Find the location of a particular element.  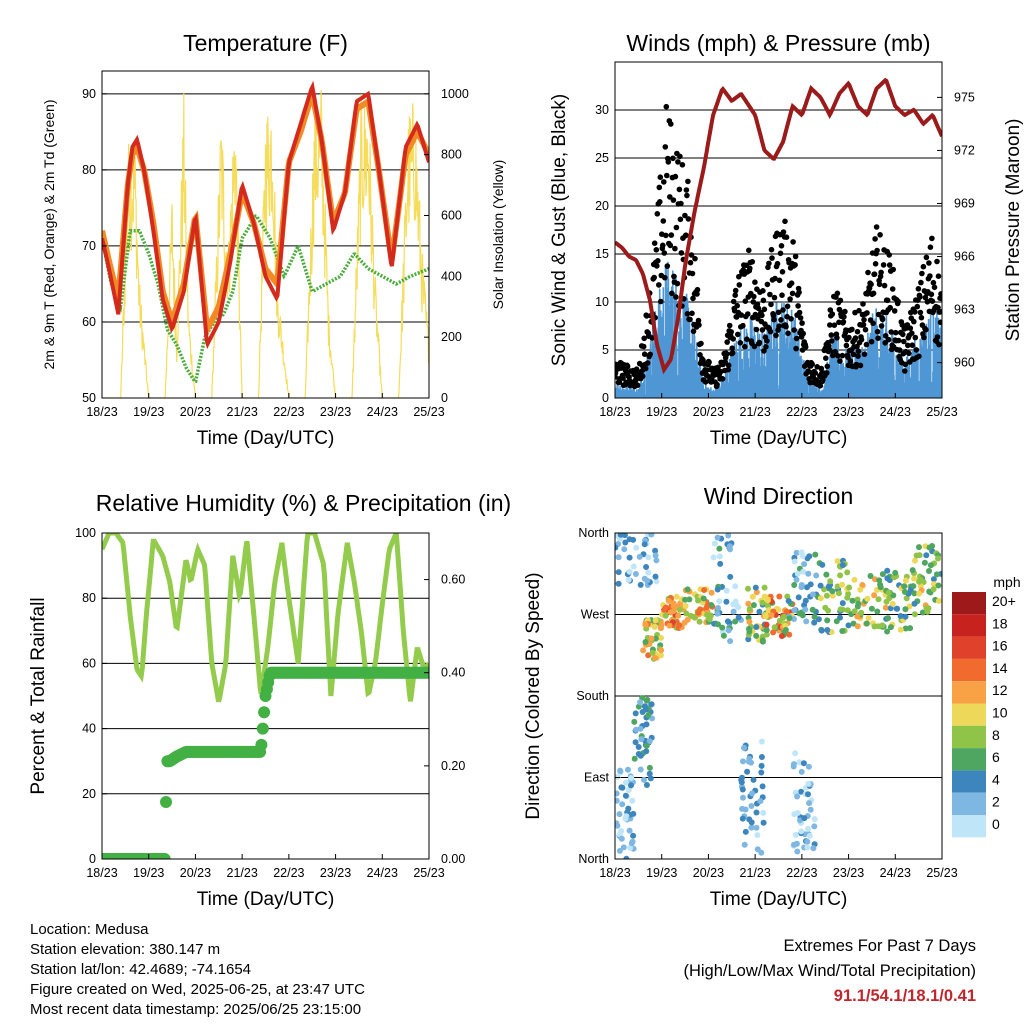

legend-label: 8 is located at coordinates (996, 735).